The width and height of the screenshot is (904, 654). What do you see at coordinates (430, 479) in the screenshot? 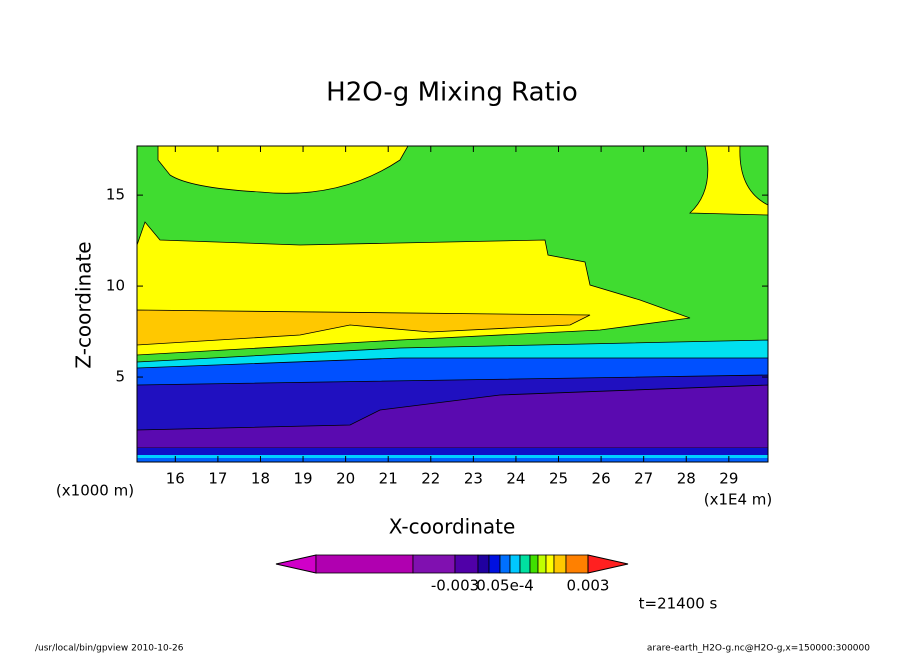
I see `x-tick-label: 22` at bounding box center [430, 479].